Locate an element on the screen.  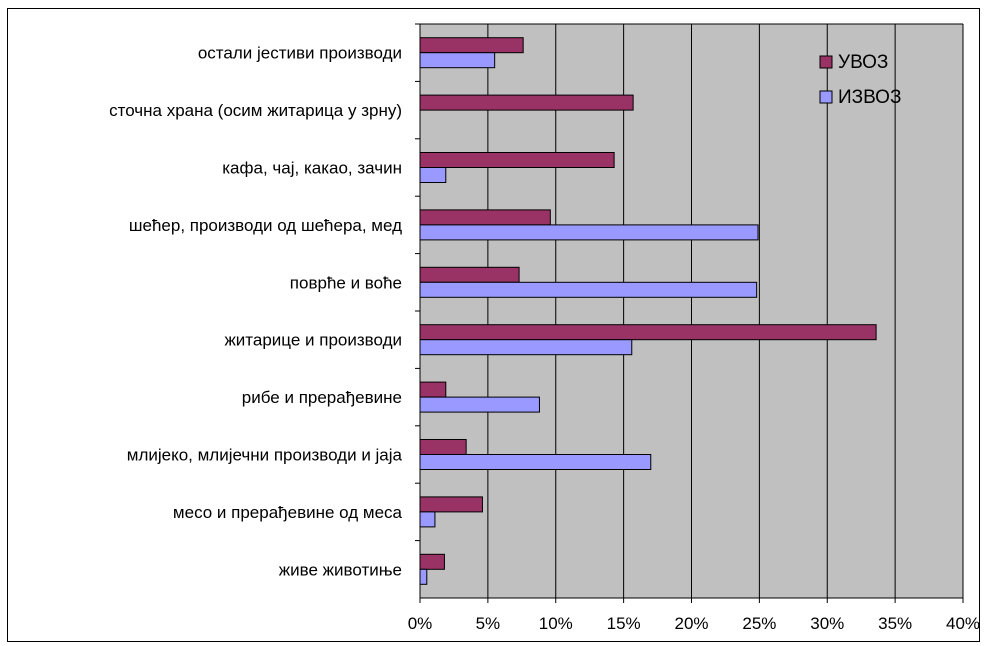
x-tick-label: 35% is located at coordinates (895, 623).